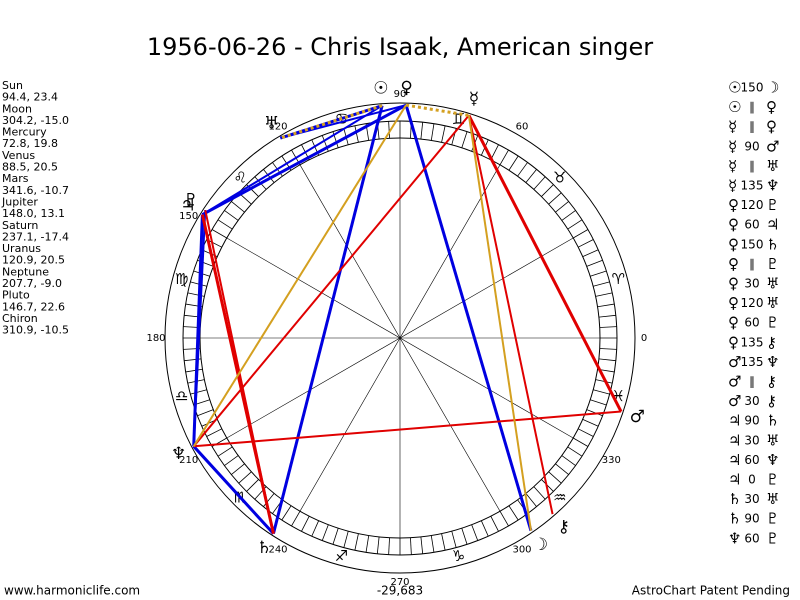 The width and height of the screenshot is (800, 600). I want to click on planet-name: Uranus, so click(21, 248).